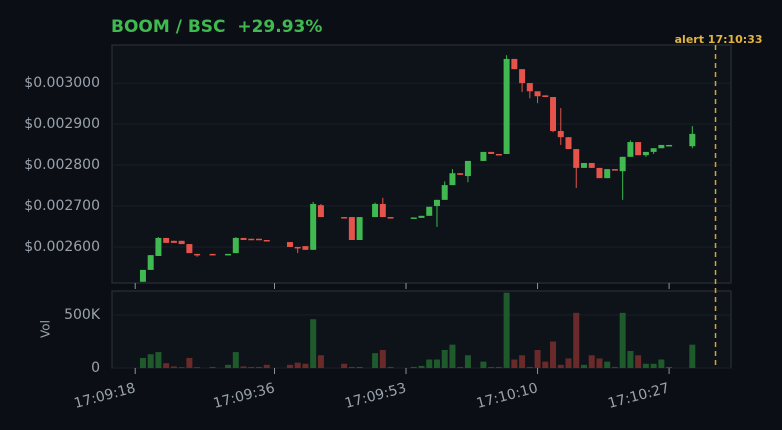 This screenshot has width=782, height=430. Describe the element at coordinates (216, 27) in the screenshot. I see `chart-title: BOOM / BSC +29.93%` at that location.